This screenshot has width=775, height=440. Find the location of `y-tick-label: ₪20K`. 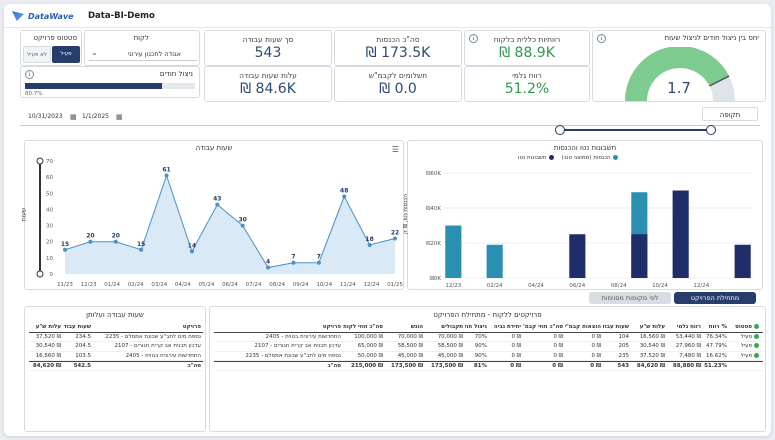

y-tick-label: ₪20K is located at coordinates (433, 244).